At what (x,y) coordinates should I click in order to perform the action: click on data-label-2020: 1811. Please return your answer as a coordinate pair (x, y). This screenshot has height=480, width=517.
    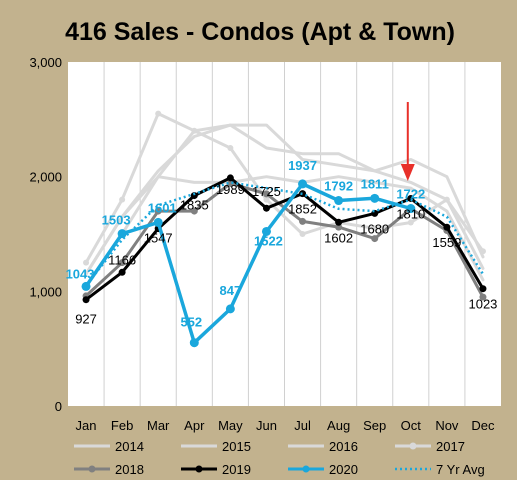
    Looking at the image, I should click on (375, 183).